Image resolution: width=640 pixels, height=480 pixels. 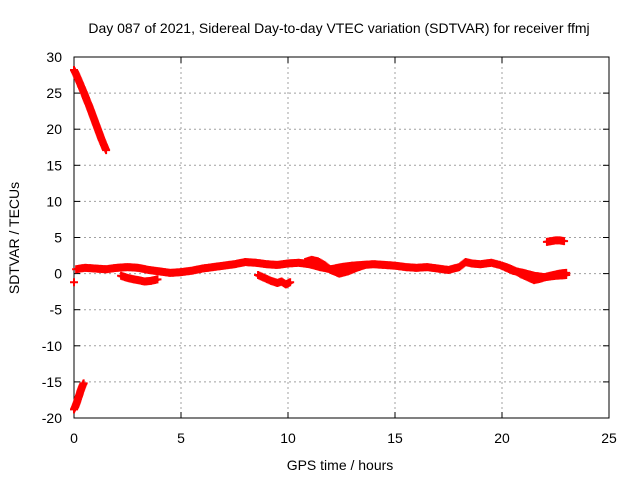 I want to click on y-tick-label: -15, so click(x=52, y=382).